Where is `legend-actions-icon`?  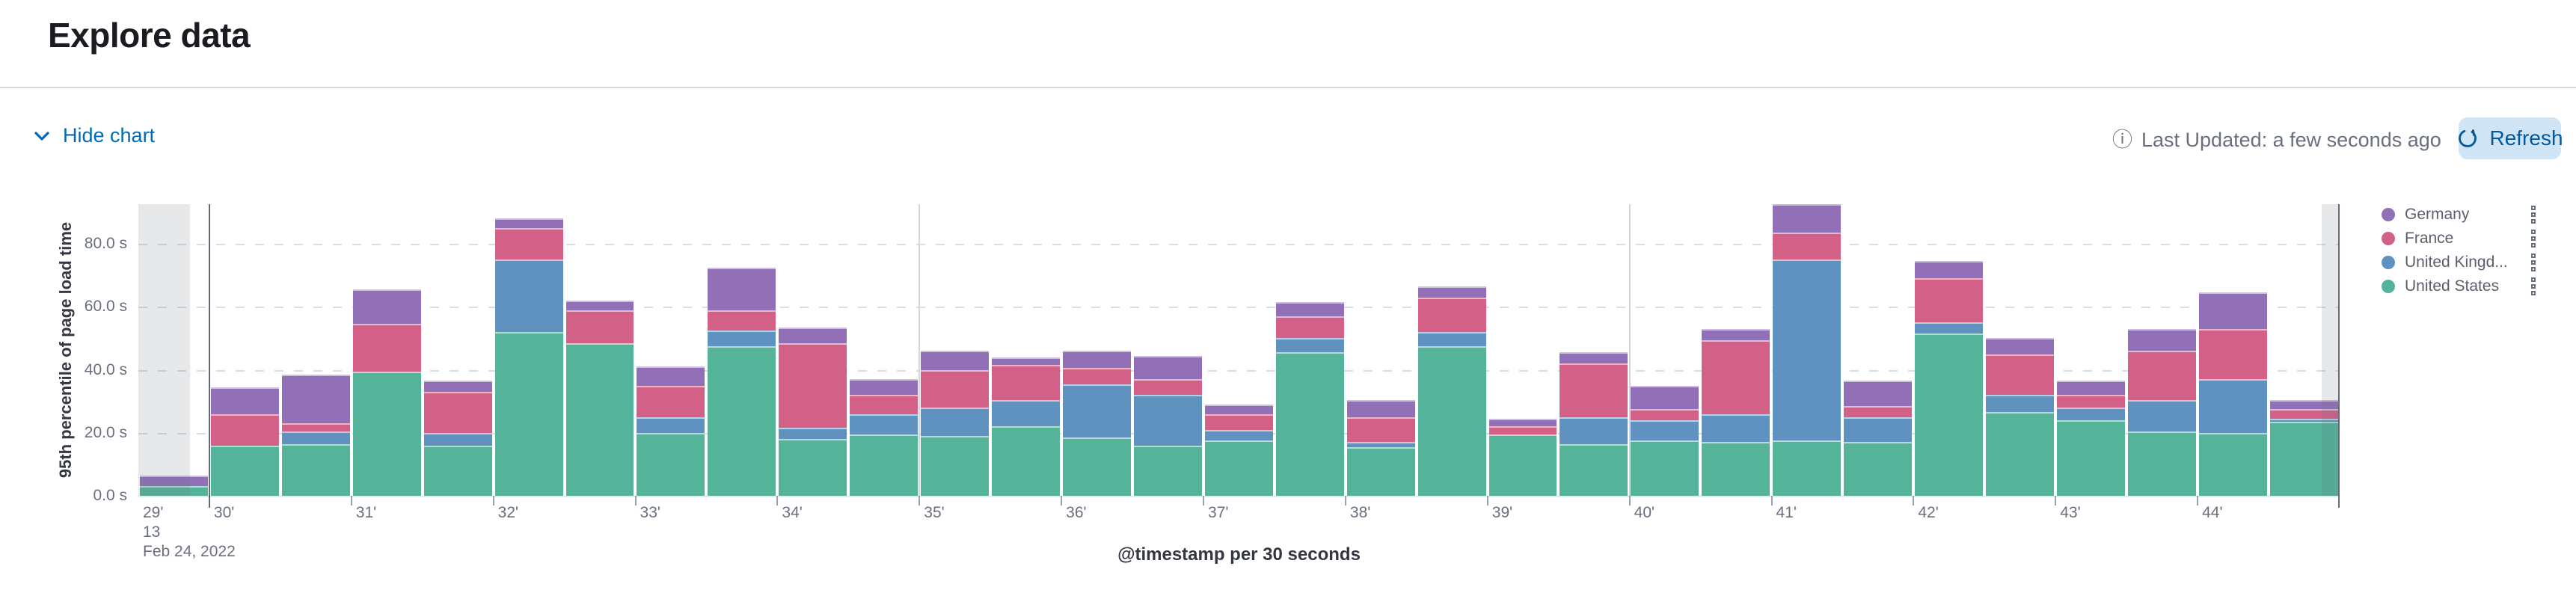
legend-actions-icon is located at coordinates (2533, 239).